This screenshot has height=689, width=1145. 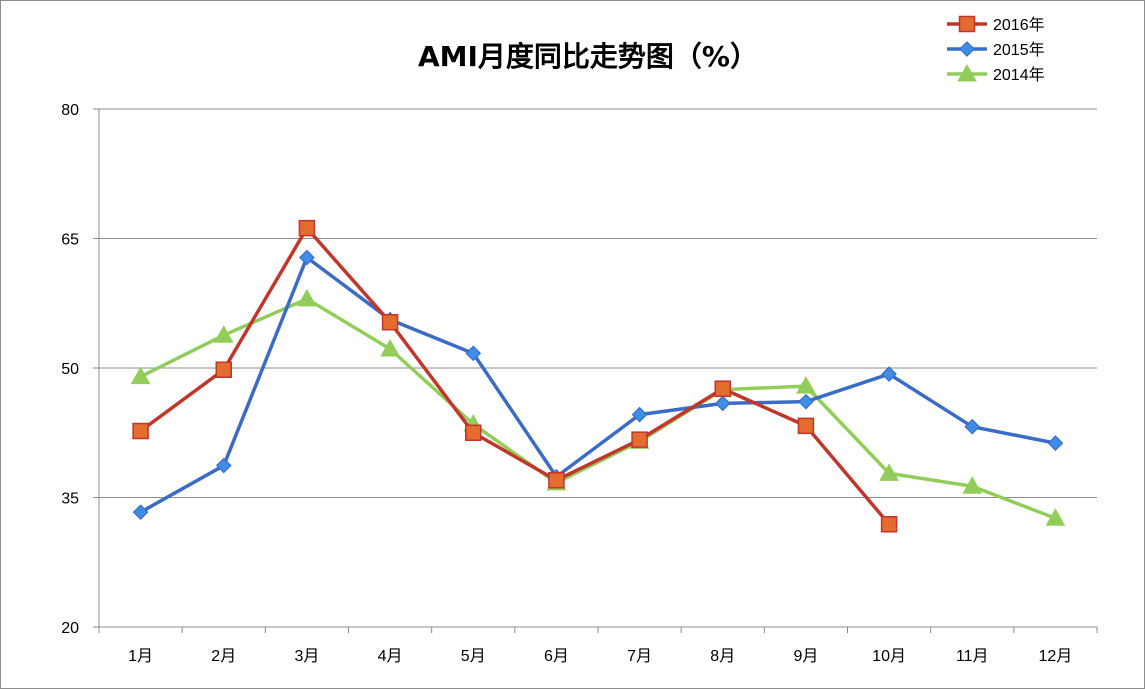 I want to click on x-axis-ticks: 1月 2月 3月 4月 5月 6月 7月 8月 9月 10月 11月 12月, so click(x=598, y=646).